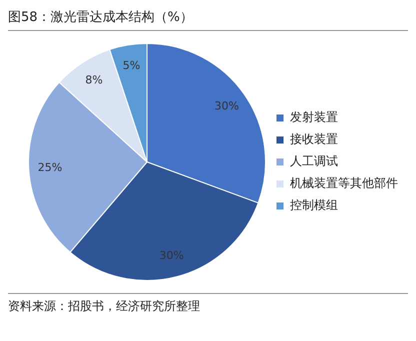 The height and width of the screenshot is (341, 416). I want to click on legend-label: 机械装置等其他部件, so click(344, 183).